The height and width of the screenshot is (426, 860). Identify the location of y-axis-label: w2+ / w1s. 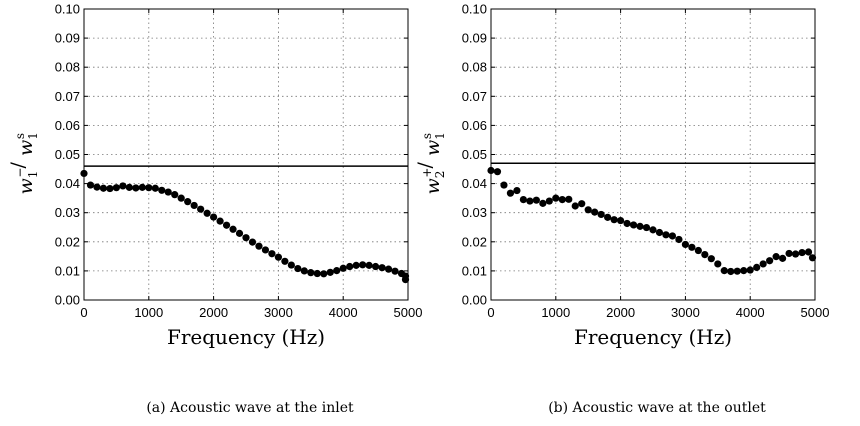
(430, 163).